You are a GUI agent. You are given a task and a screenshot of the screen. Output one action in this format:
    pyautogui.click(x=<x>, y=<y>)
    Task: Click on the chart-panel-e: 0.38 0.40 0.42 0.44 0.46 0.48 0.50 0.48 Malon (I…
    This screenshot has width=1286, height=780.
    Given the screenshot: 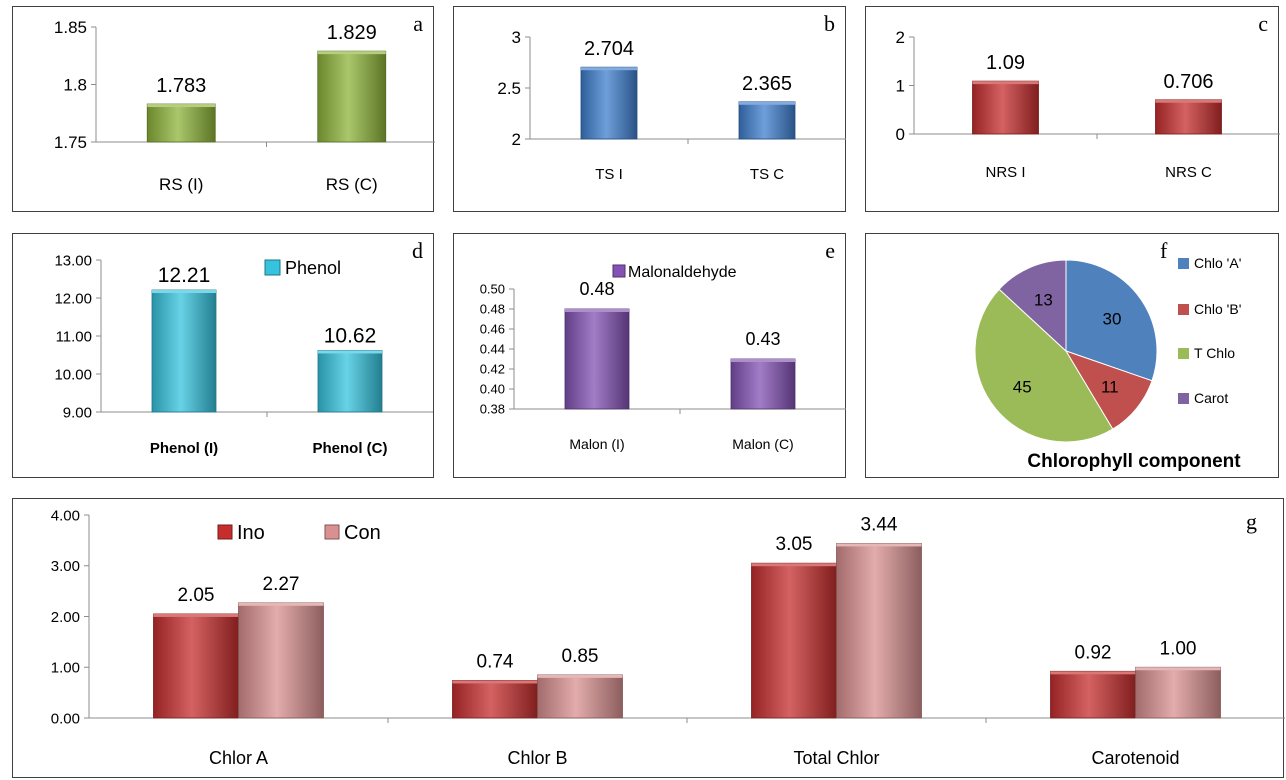 What is the action you would take?
    pyautogui.click(x=649, y=355)
    